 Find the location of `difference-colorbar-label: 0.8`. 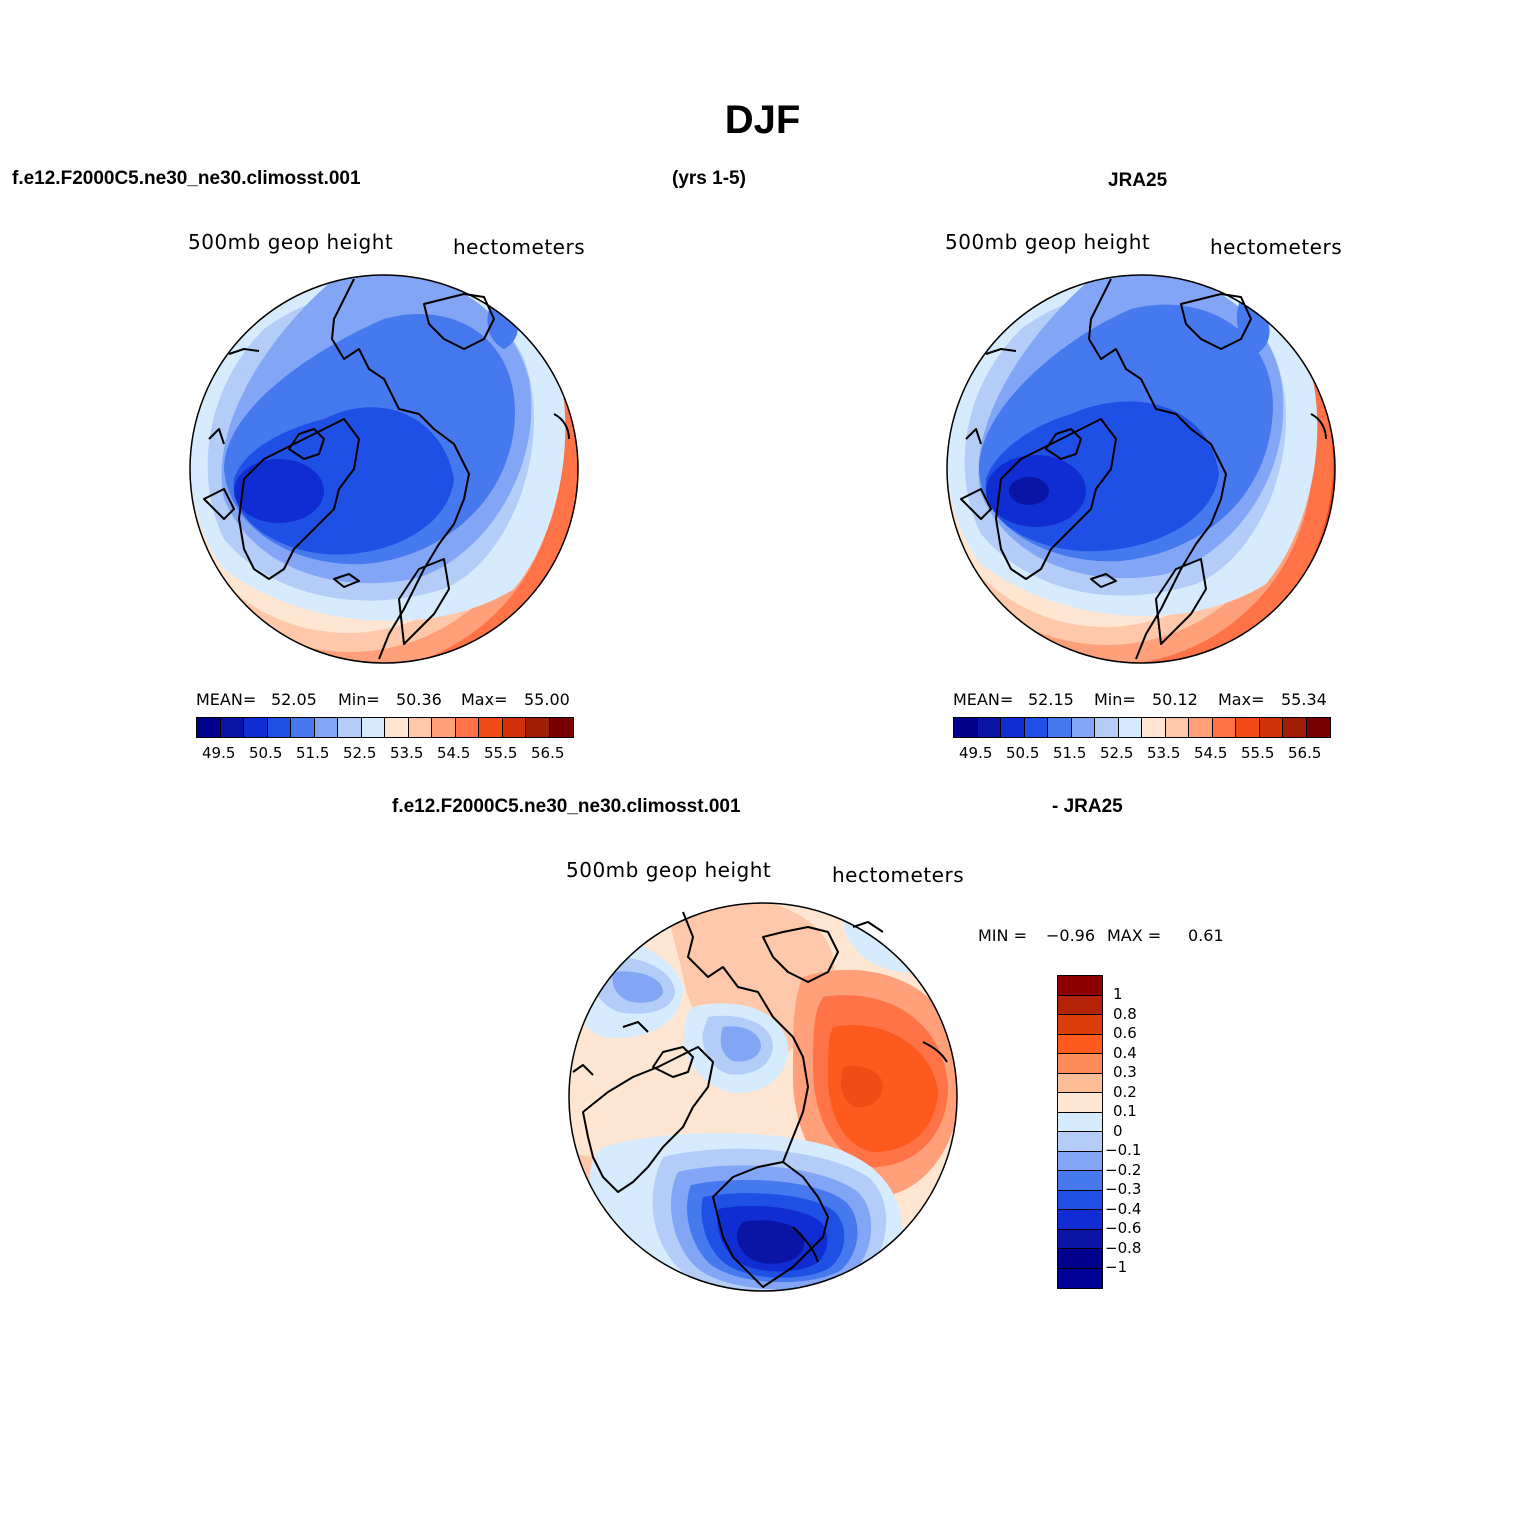

difference-colorbar-label: 0.8 is located at coordinates (1125, 1013).